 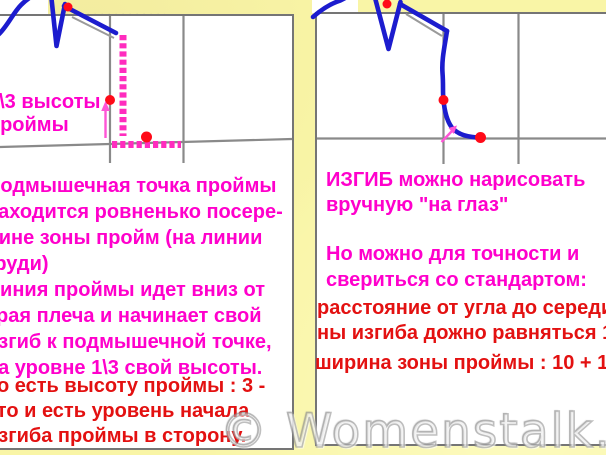 What do you see at coordinates (460, 363) in the screenshot?
I see `right-rule-width: ширина зоны проймы : 10 + 1` at bounding box center [460, 363].